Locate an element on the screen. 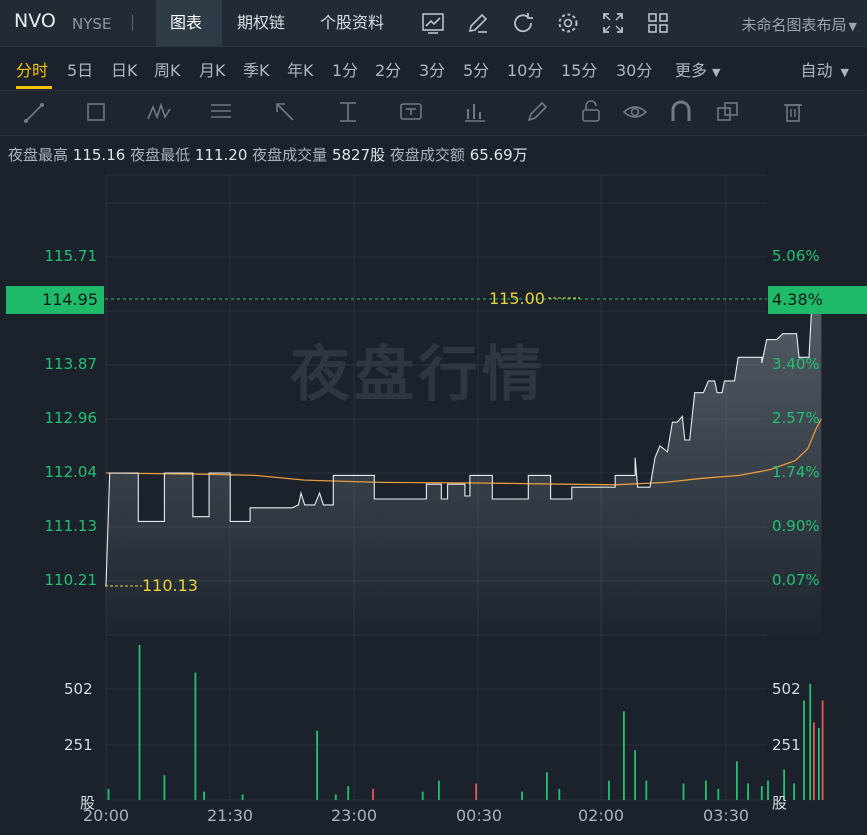 Image resolution: width=867 pixels, height=835 pixels. period-5min: 5分 is located at coordinates (476, 70).